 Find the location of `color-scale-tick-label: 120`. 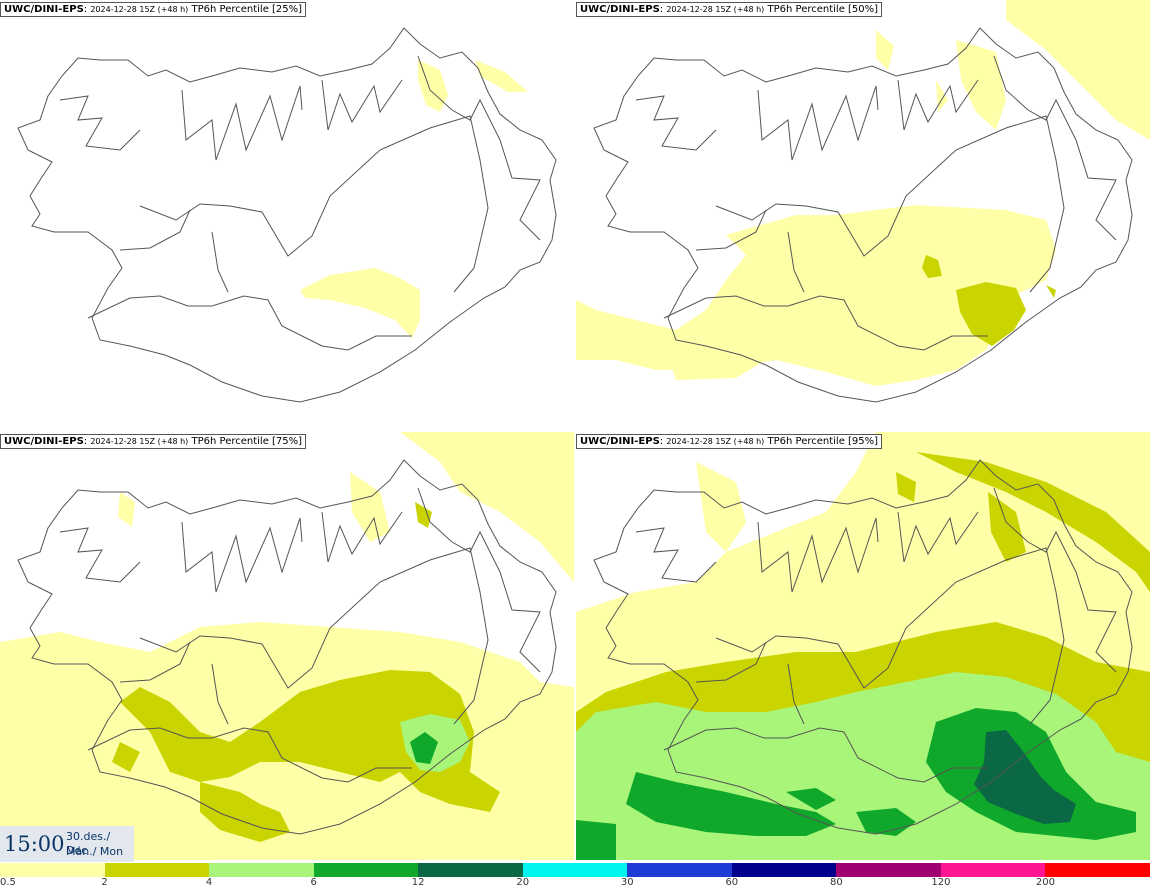

color-scale-tick-label: 120 is located at coordinates (941, 882).